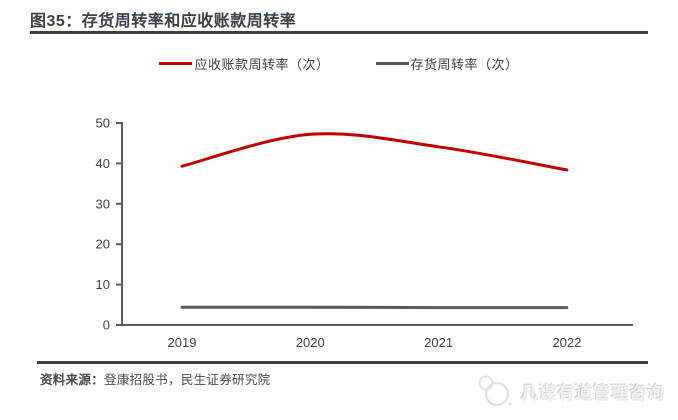 The height and width of the screenshot is (420, 678). I want to click on legend-item-inventory-turnover: 存货周转率（次）, so click(447, 63).